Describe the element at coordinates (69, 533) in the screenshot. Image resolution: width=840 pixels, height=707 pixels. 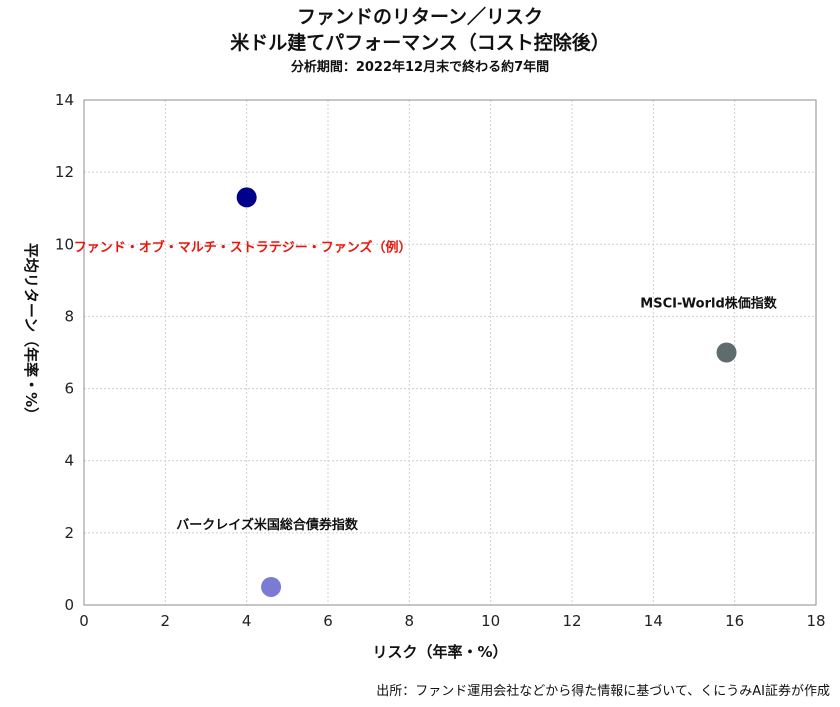
I see `y-tick-label: 2` at that location.